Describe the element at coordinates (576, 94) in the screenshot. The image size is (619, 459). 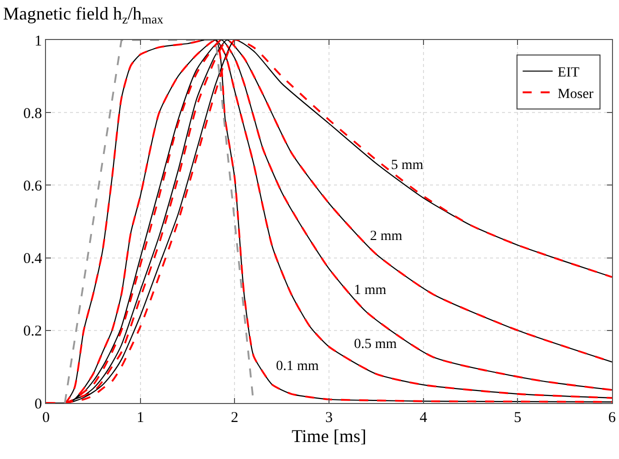
I see `legend-label: Moser` at that location.